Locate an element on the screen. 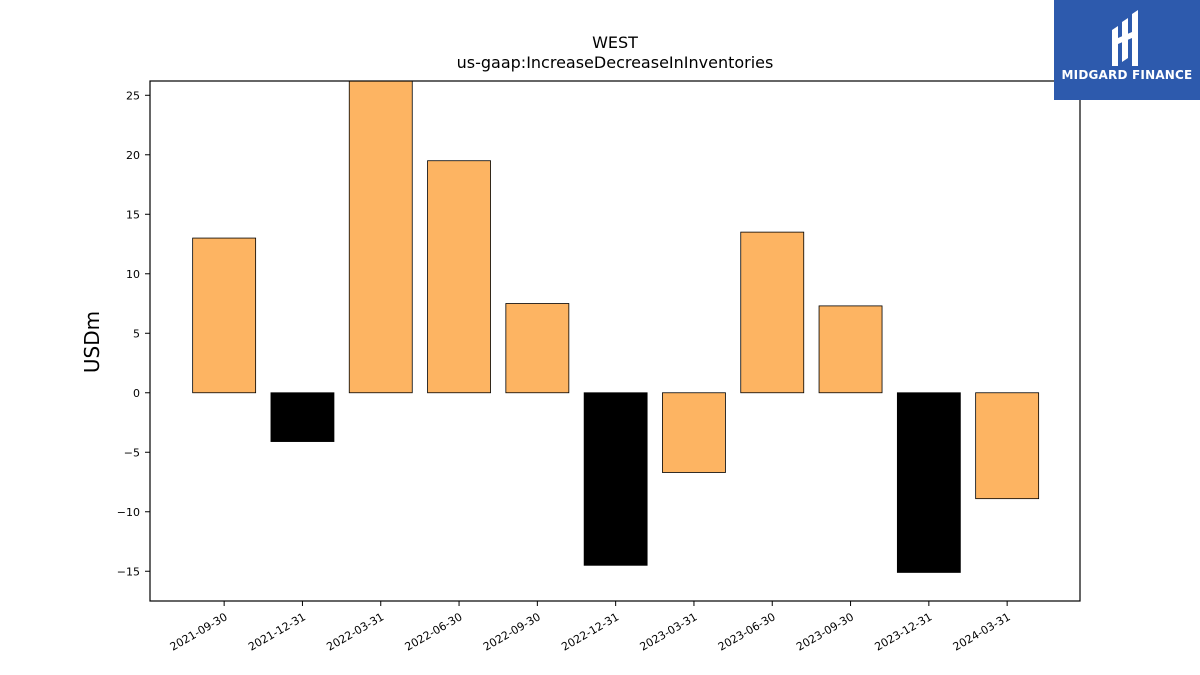 This screenshot has height=675, width=1200. y-axis: −15 −10 −5 0 5 10 15 20 25 is located at coordinates (133, 333).